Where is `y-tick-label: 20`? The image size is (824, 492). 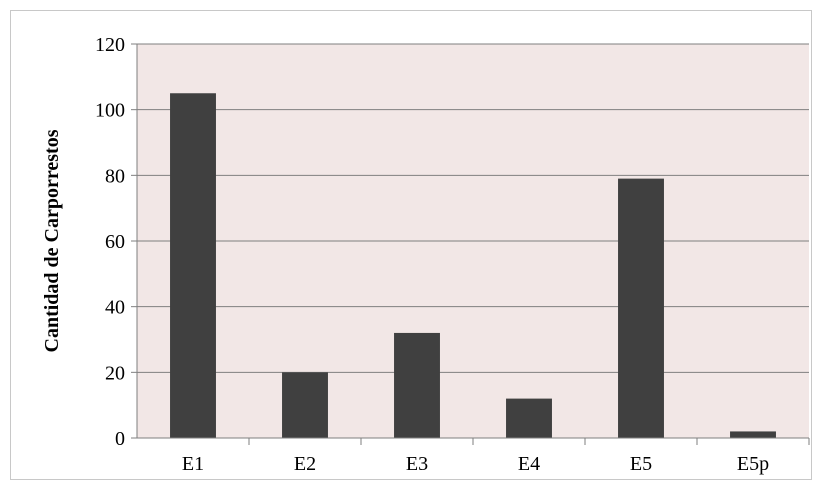
y-tick-label: 20 is located at coordinates (115, 373).